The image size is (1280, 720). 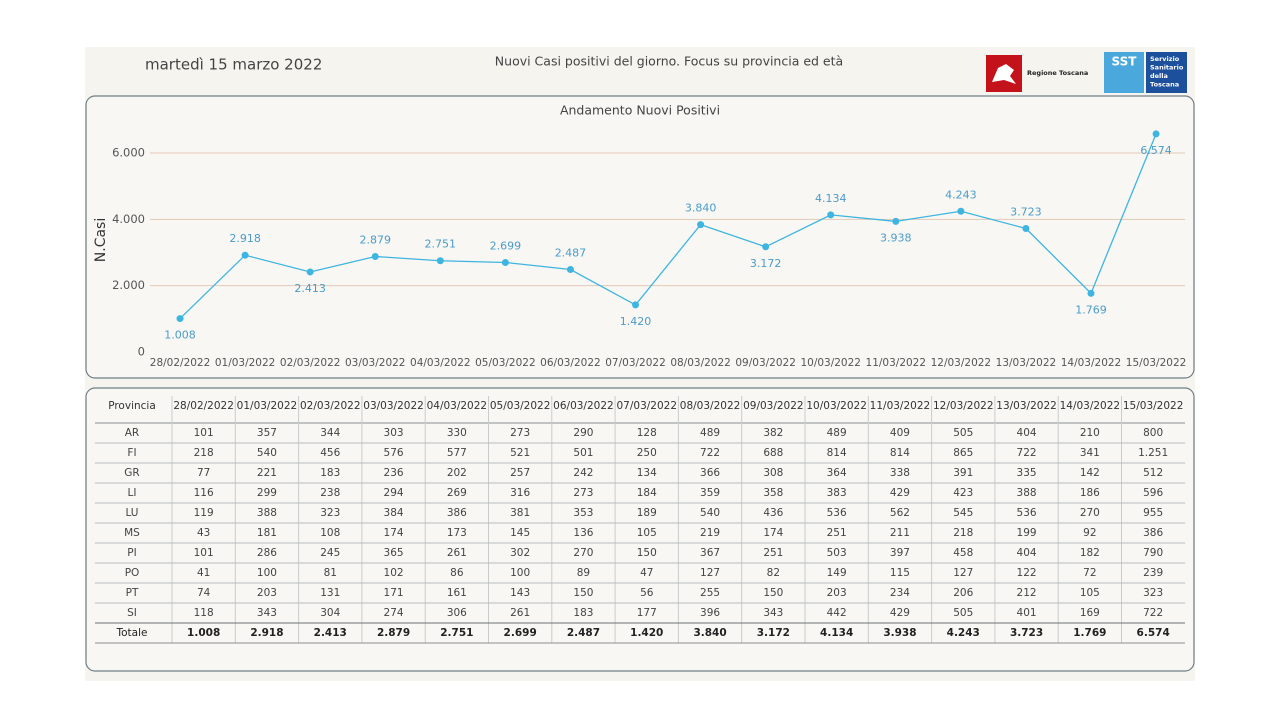 I want to click on cell: 382, so click(x=773, y=433).